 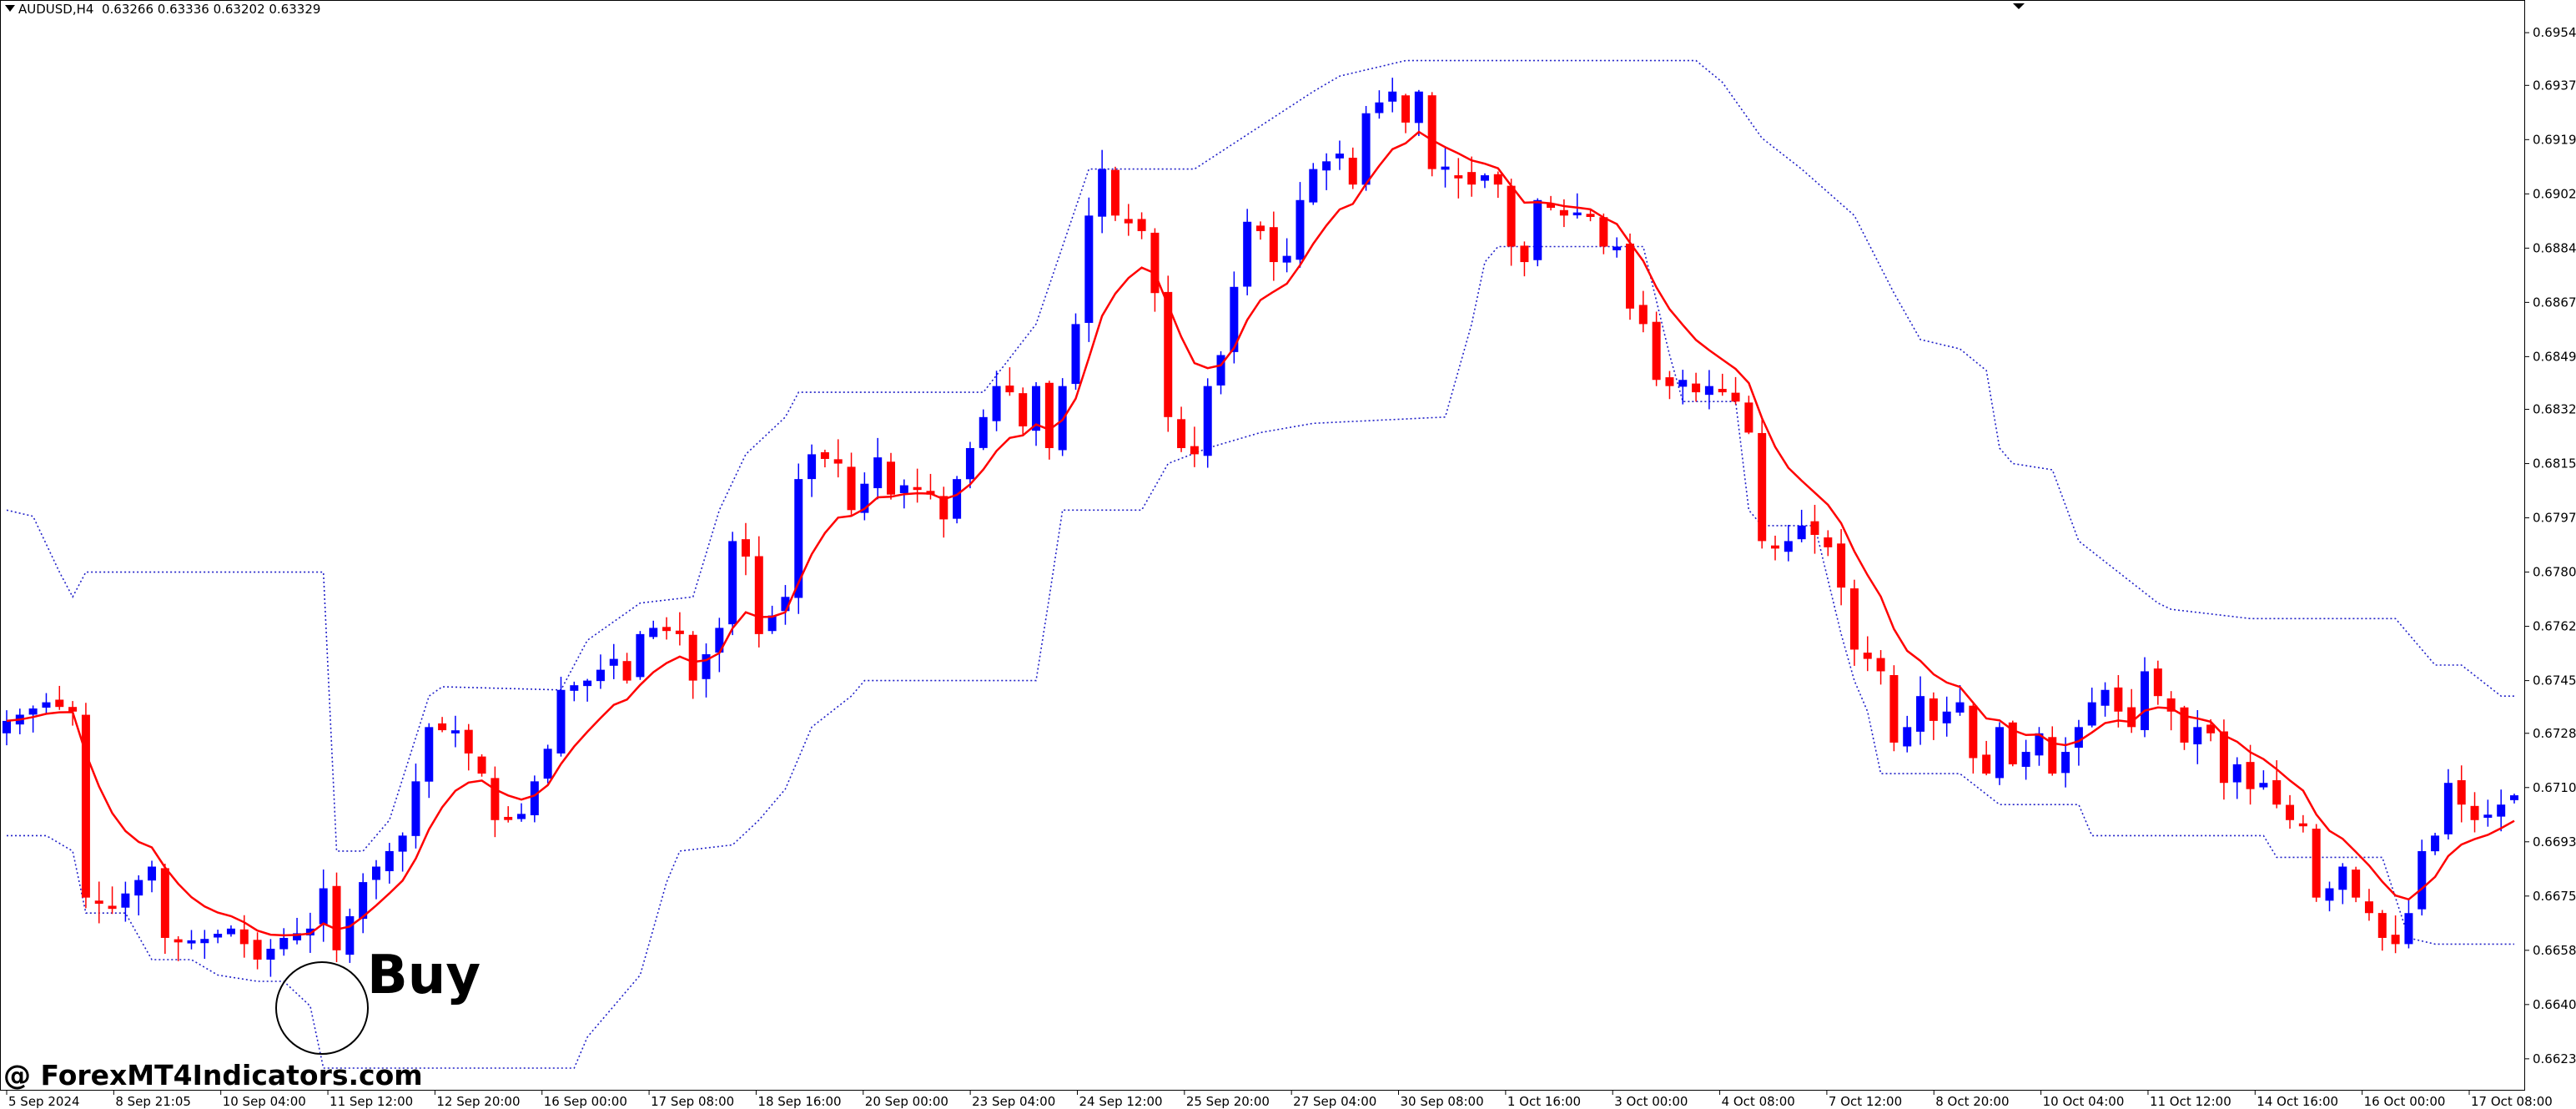 I want to click on x-tick-label: 12 Sep 20:00, so click(x=478, y=1101).